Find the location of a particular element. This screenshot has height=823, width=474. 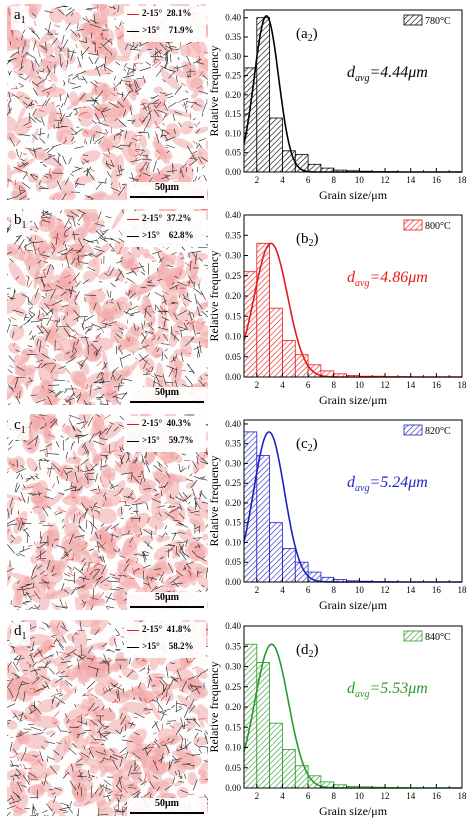

x-tick-label: 6 is located at coordinates (308, 590).